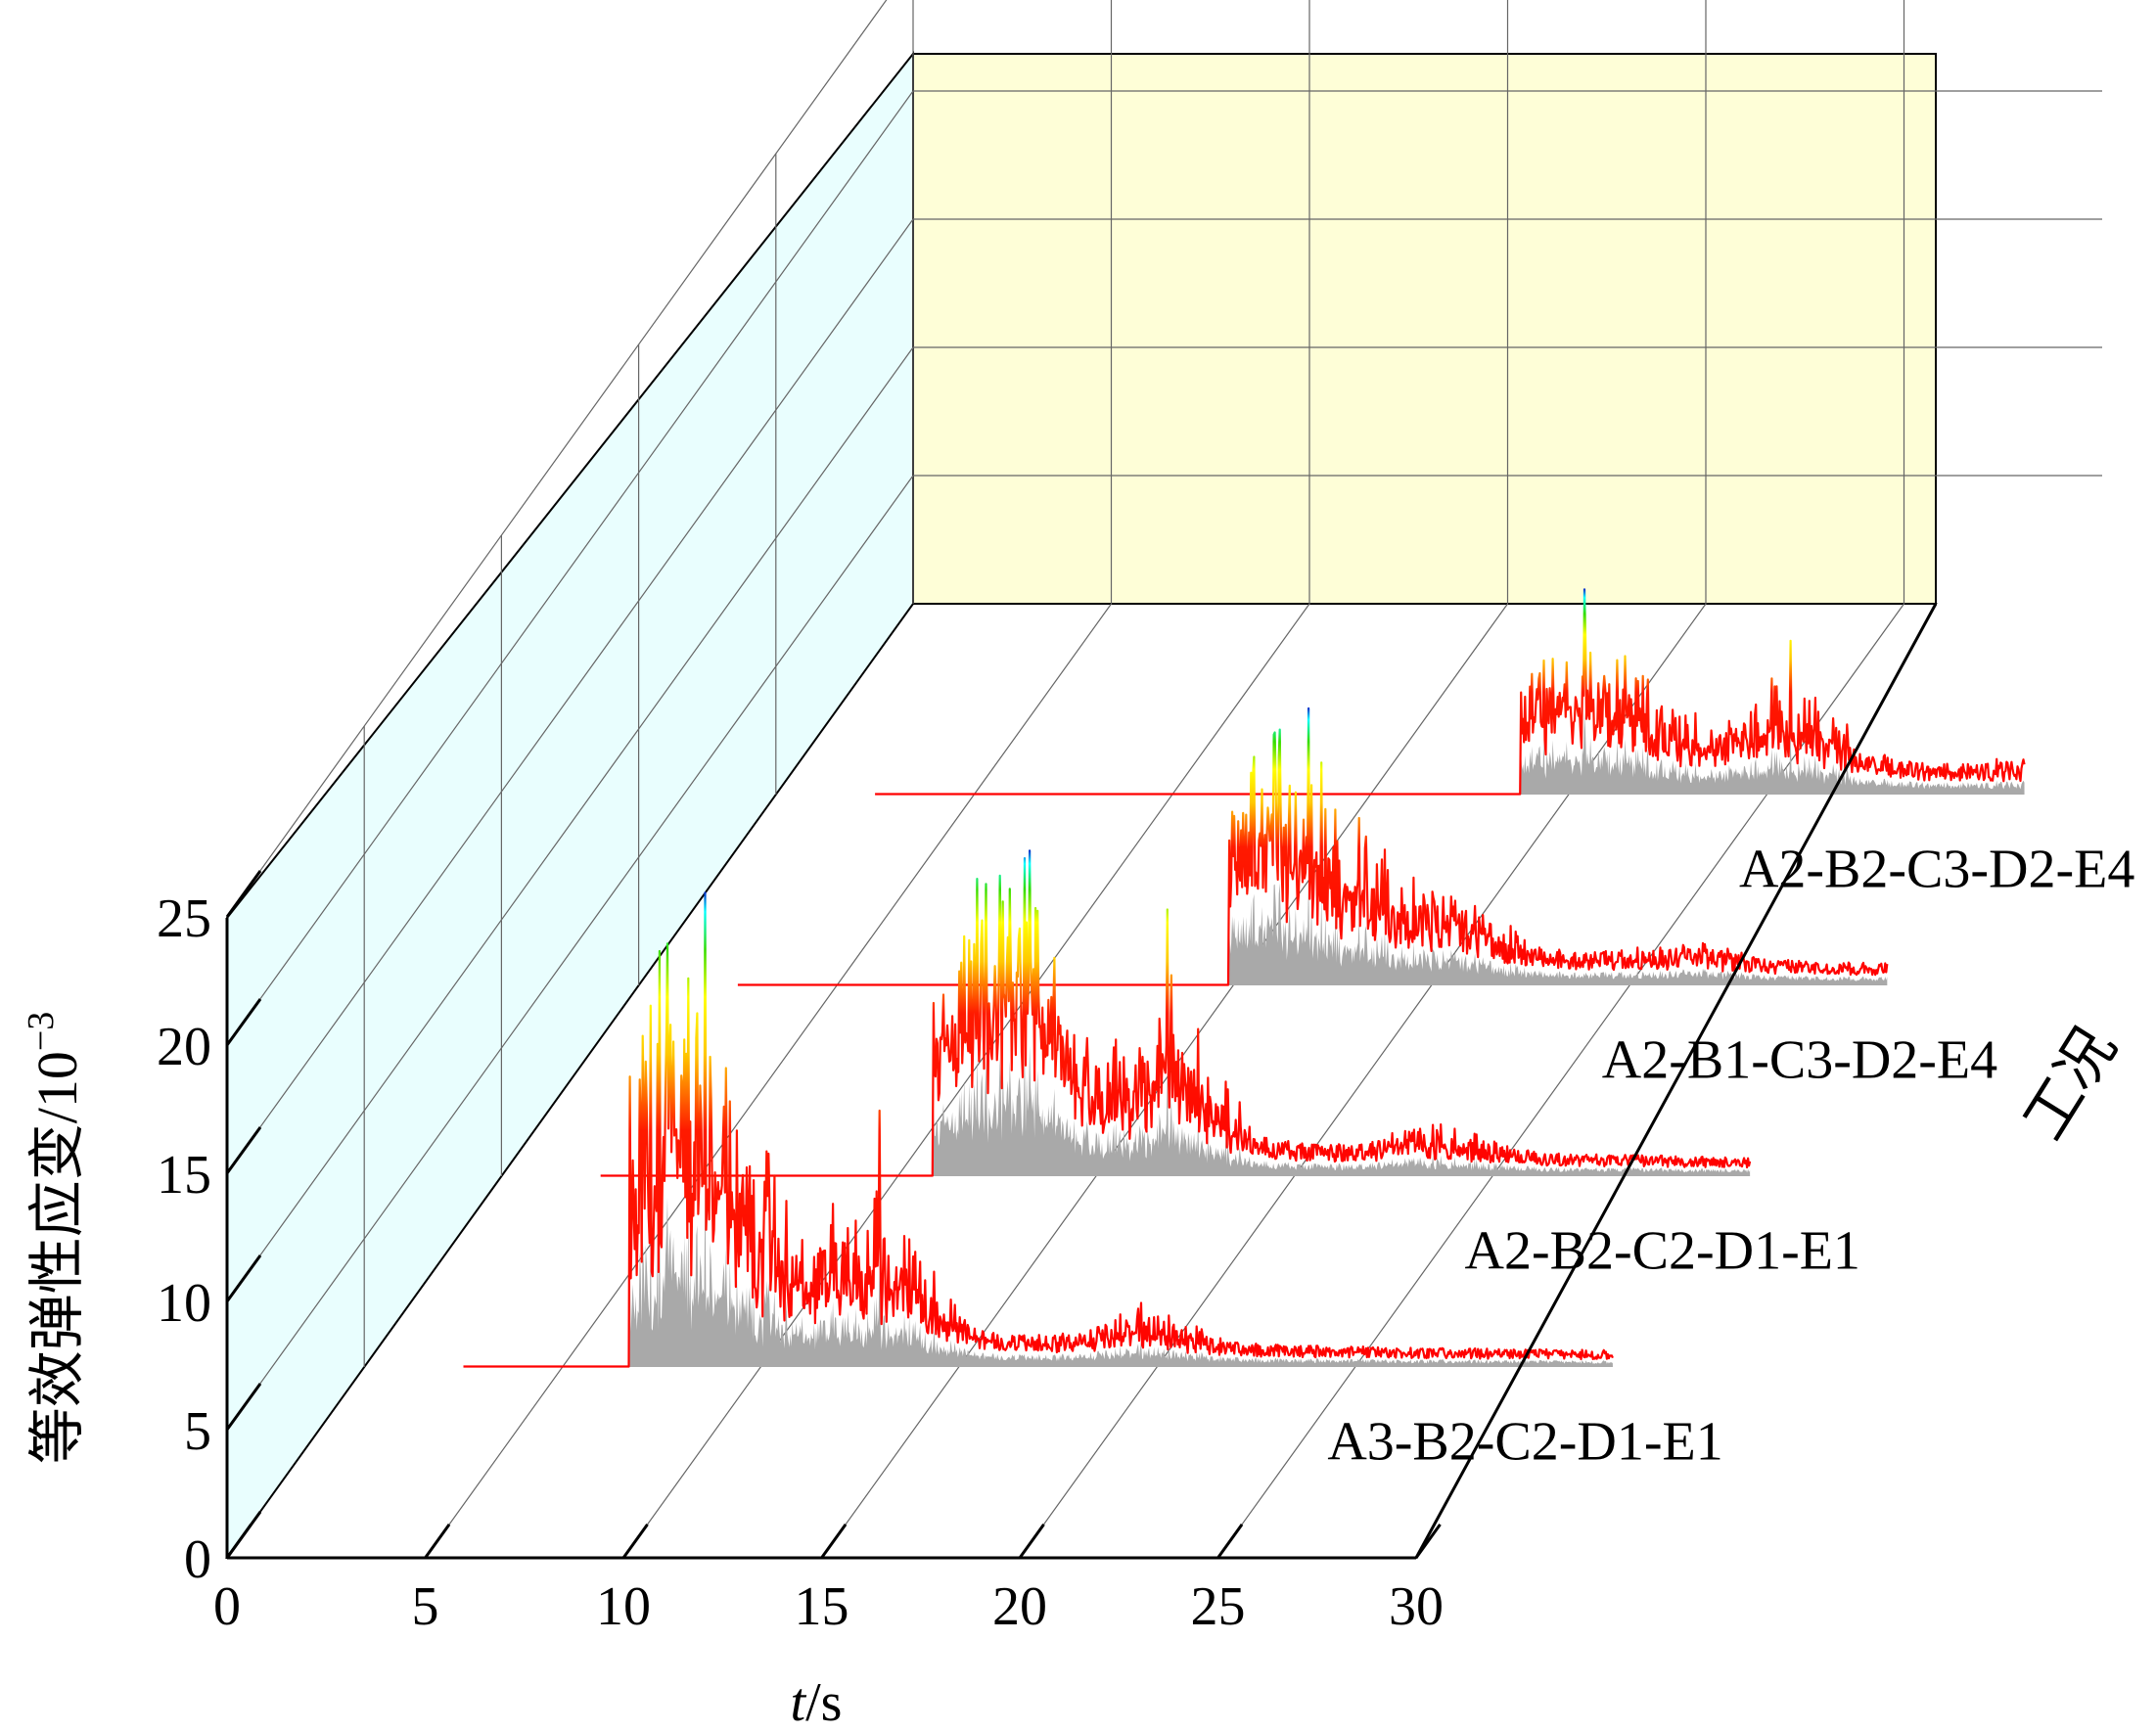  What do you see at coordinates (1416, 1606) in the screenshot?
I see `x-tick-label-6: 30` at bounding box center [1416, 1606].